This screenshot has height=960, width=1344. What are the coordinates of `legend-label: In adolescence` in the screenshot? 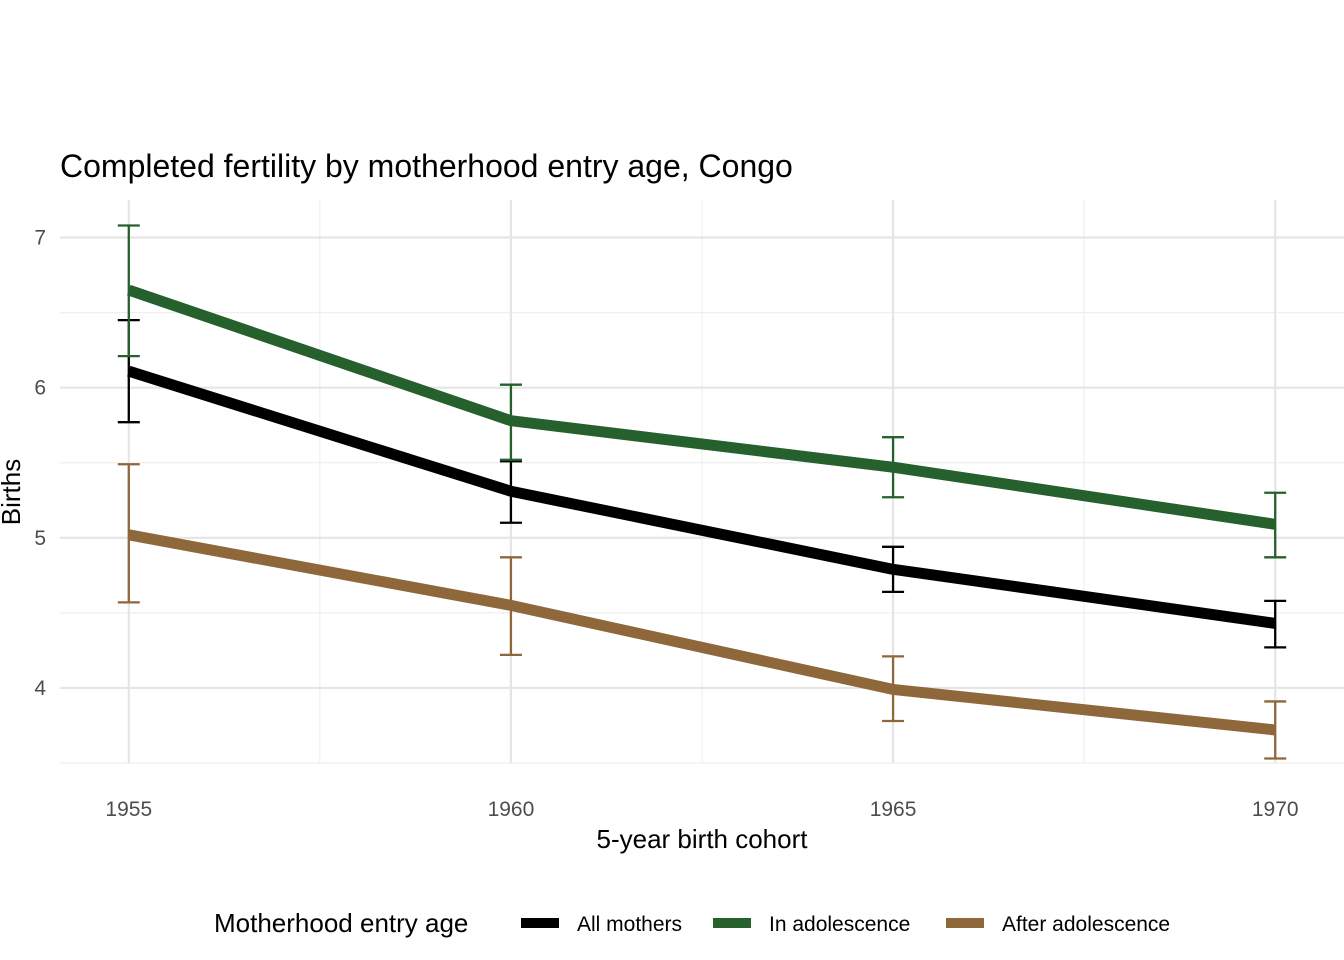 It's located at (839, 924).